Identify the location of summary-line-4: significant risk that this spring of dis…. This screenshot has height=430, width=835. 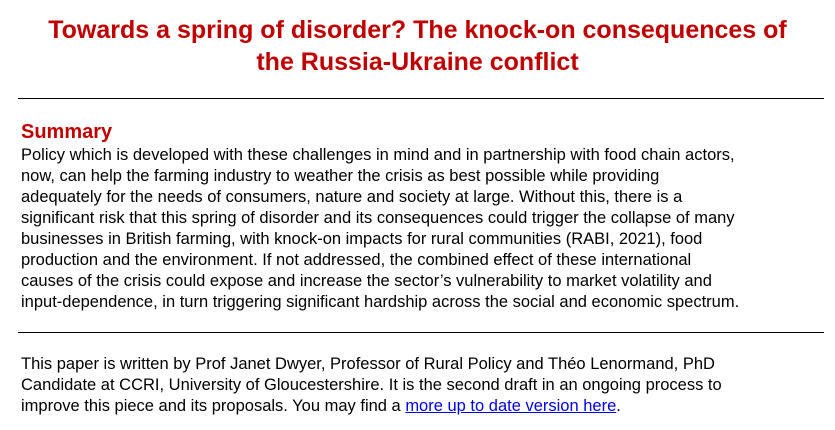
(378, 218).